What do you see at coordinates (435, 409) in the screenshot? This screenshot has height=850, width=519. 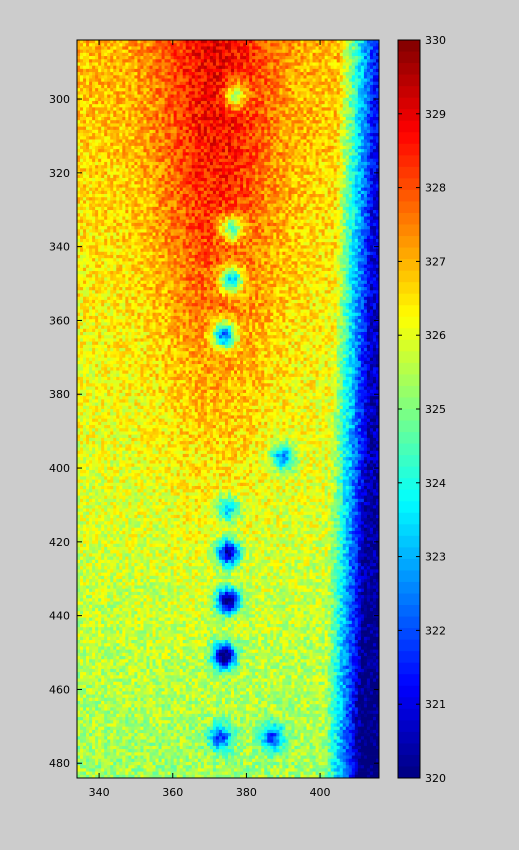 I see `colorbar-tick-label: 325` at bounding box center [435, 409].